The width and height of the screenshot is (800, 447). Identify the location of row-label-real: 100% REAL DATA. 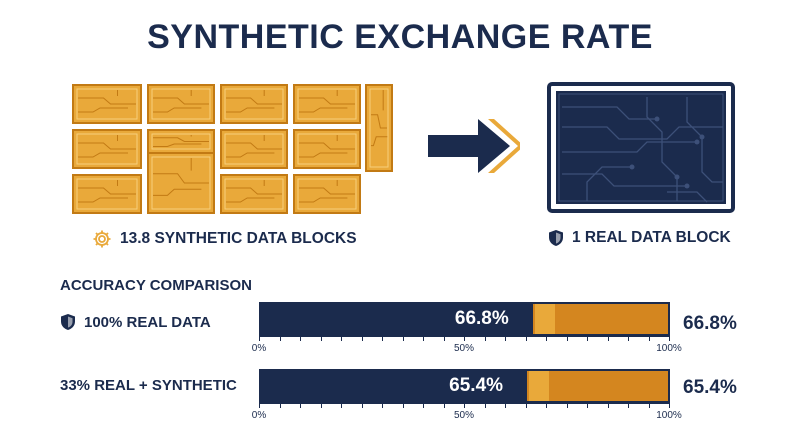
(135, 322).